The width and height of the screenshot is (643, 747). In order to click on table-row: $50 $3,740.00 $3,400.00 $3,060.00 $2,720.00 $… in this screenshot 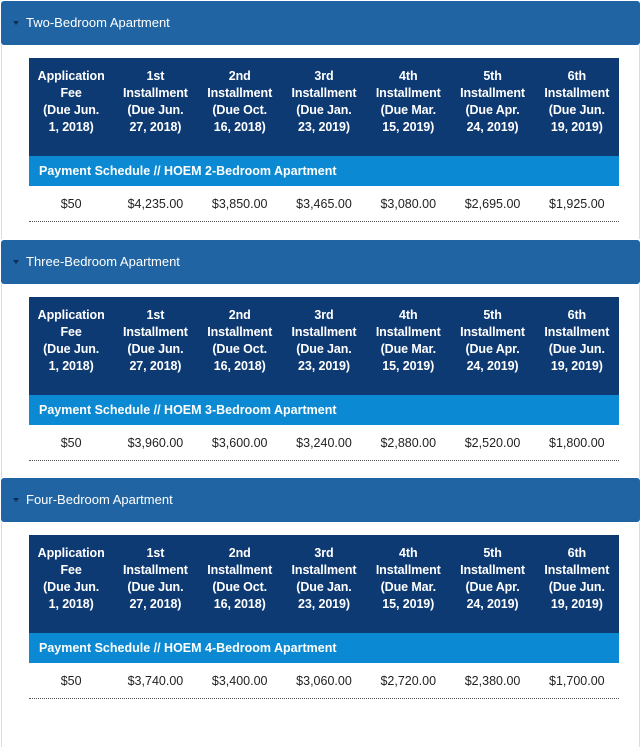, I will do `click(324, 681)`.